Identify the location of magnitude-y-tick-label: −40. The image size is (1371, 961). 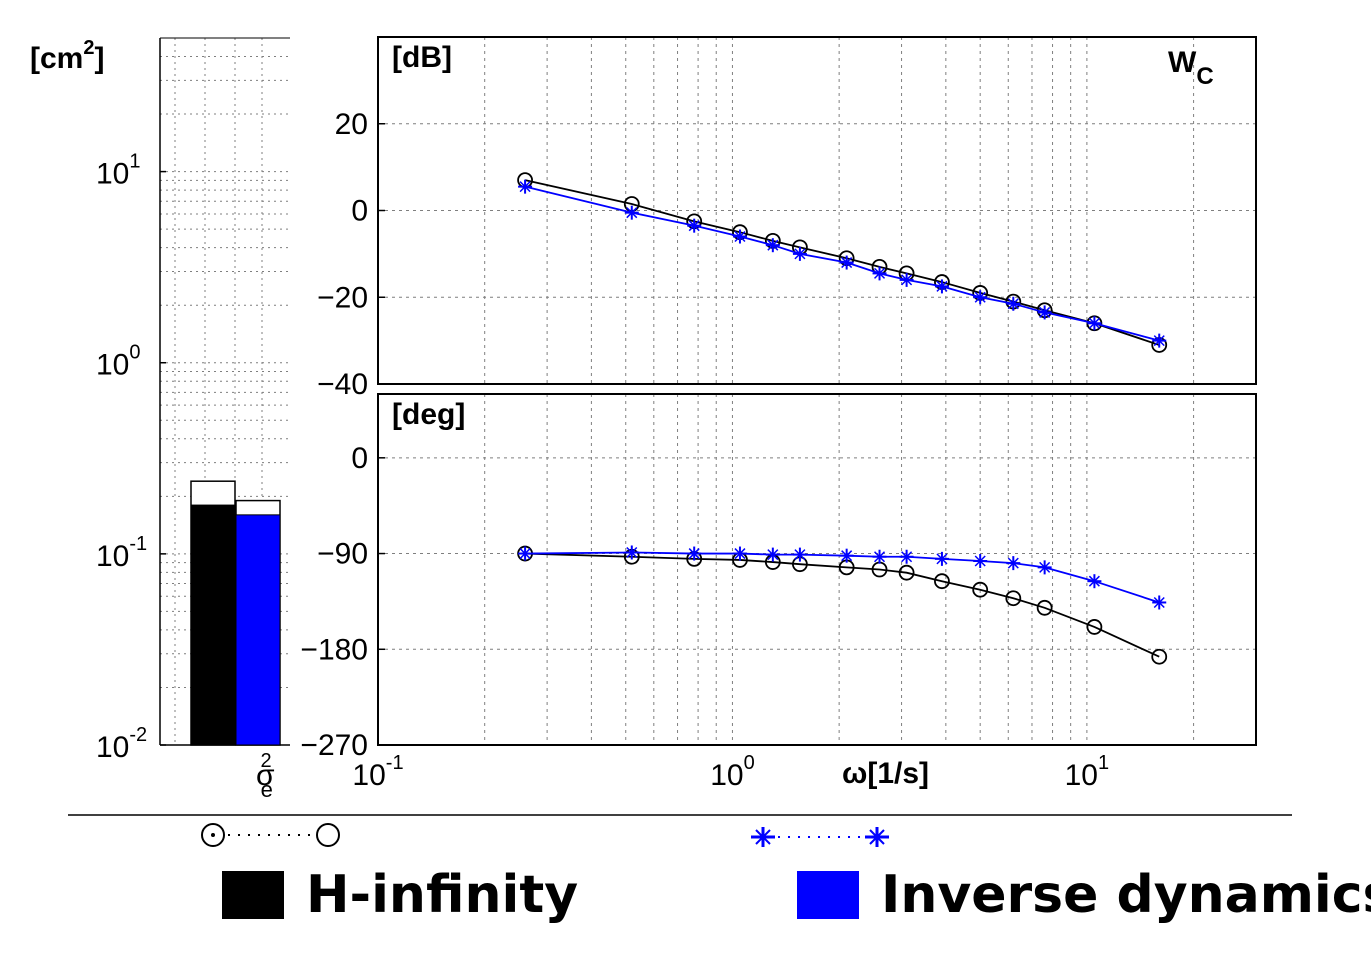
(342, 384).